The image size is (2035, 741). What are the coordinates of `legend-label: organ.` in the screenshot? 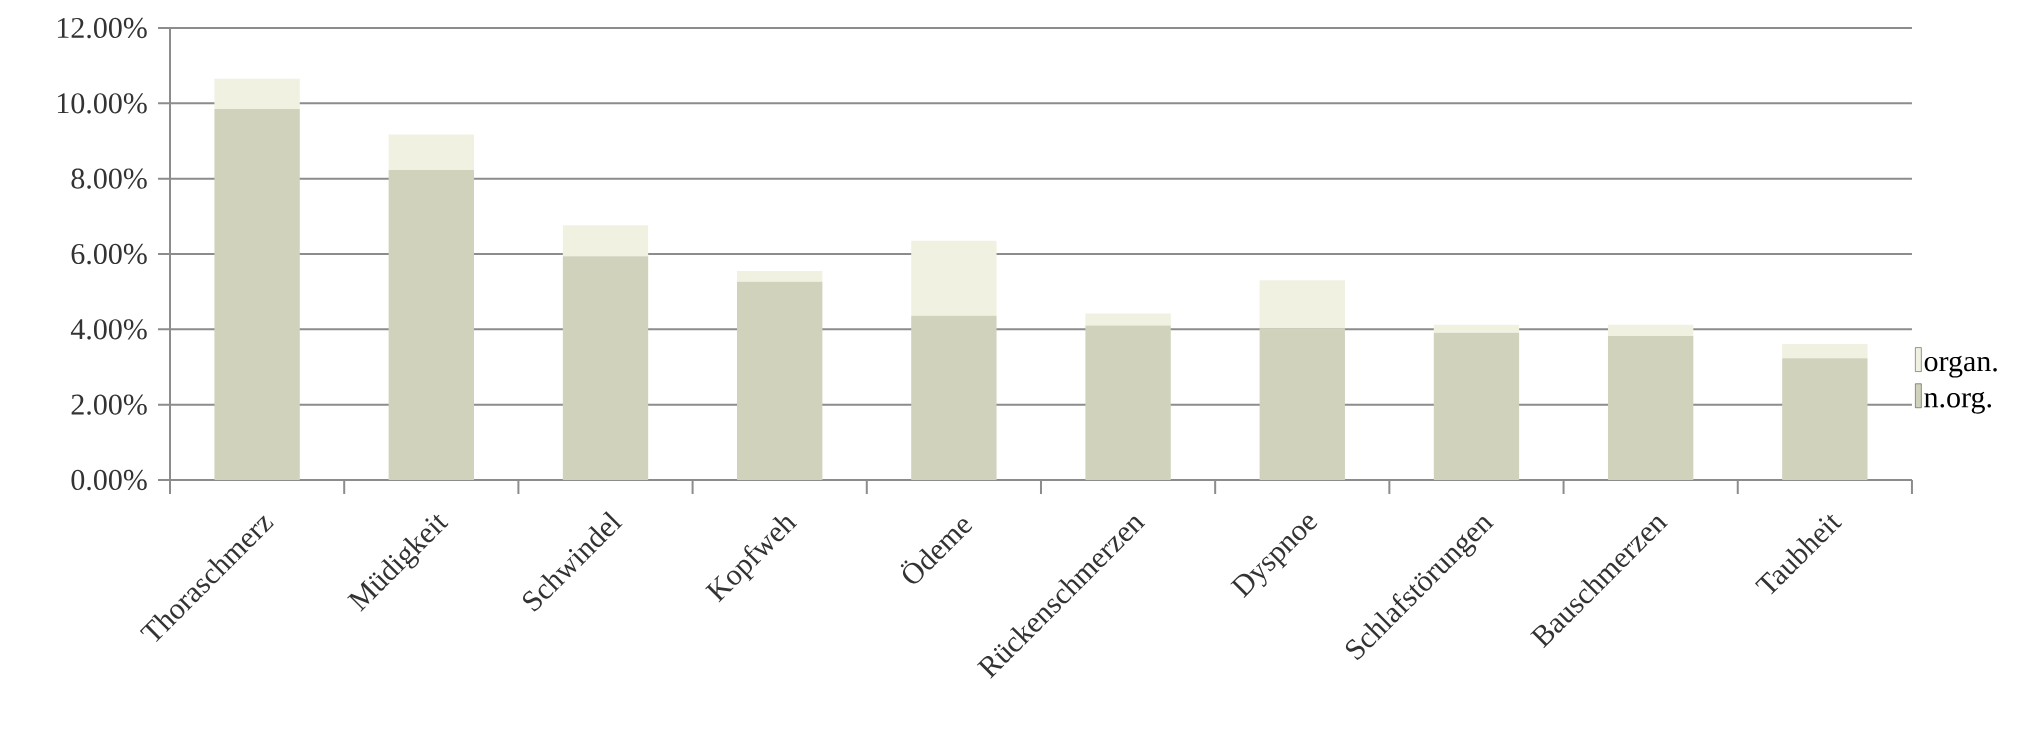 It's located at (1960, 366).